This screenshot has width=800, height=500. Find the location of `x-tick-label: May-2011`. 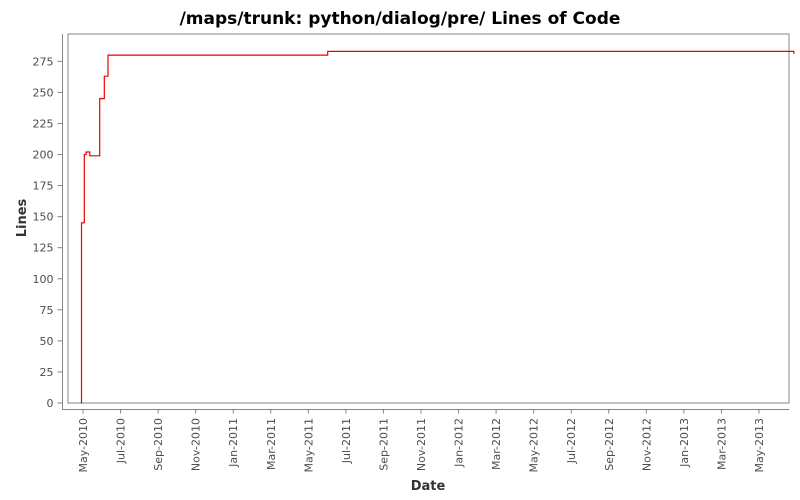

x-tick-label: May-2011 is located at coordinates (308, 445).